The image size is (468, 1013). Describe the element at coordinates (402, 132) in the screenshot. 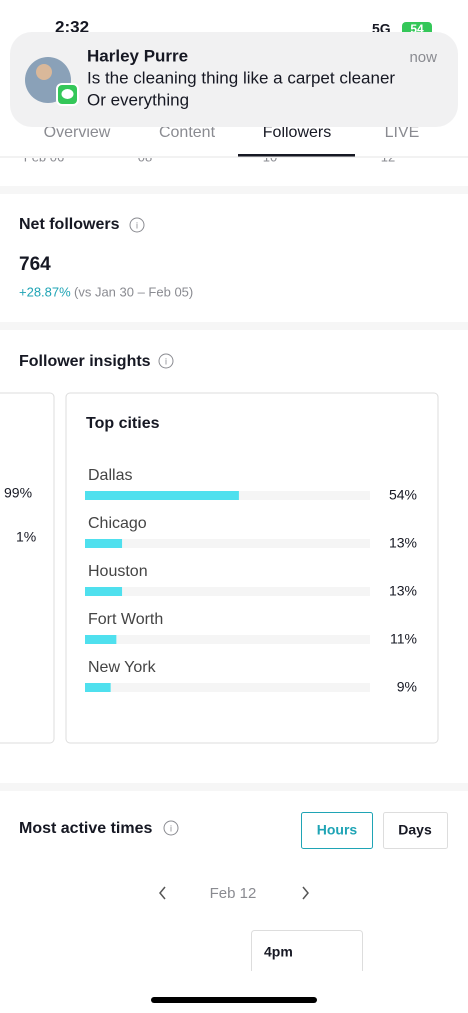

I see `tab: LIVE` at that location.